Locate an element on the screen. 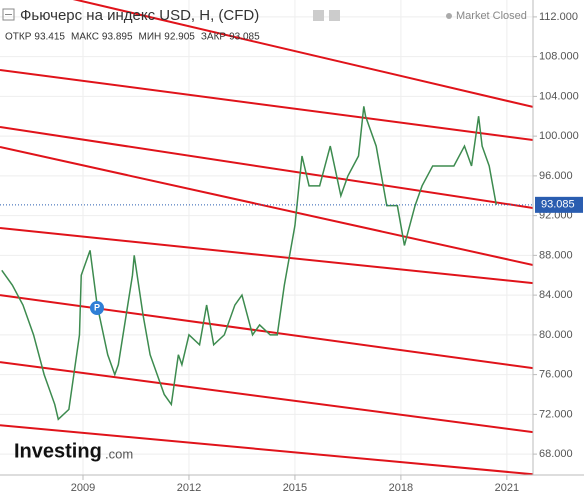 This screenshot has height=499, width=584. last-price-label: 93.085 is located at coordinates (558, 205).